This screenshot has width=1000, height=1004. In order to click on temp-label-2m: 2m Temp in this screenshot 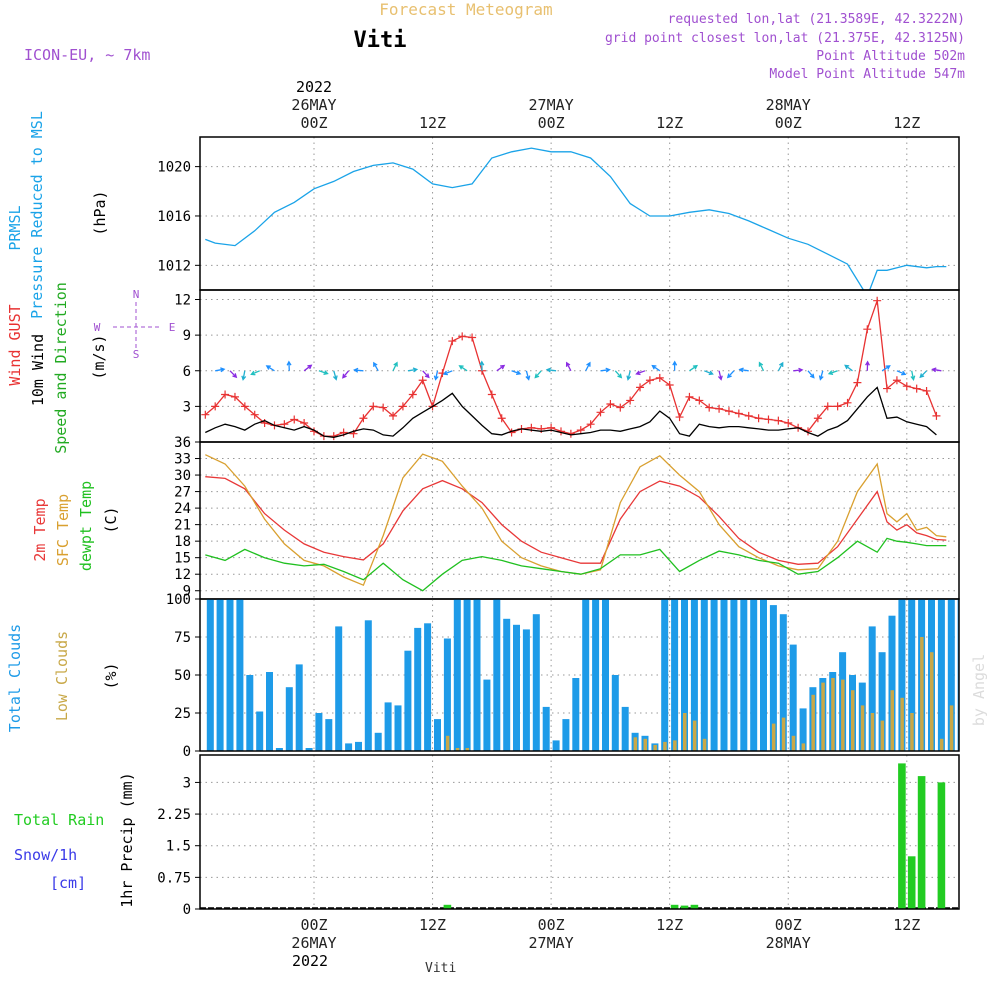, I will do `click(40, 529)`.